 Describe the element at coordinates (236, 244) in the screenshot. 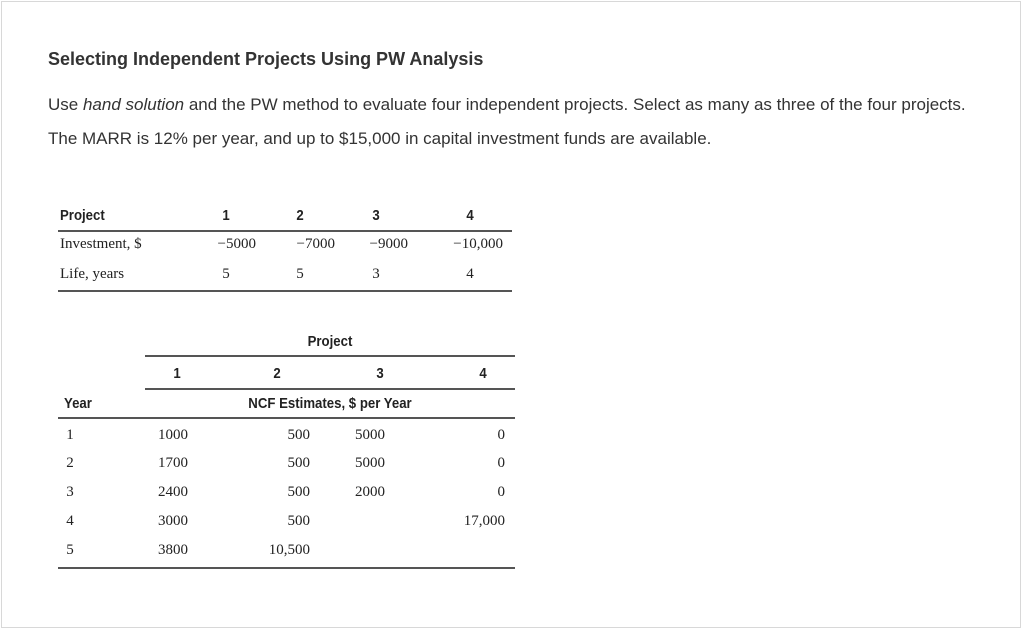

I see `cell: −5000` at that location.